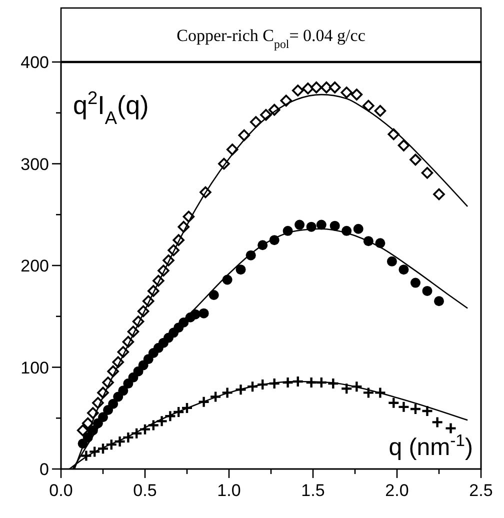  What do you see at coordinates (111, 108) in the screenshot?
I see `y-axis-title: q$^{2}$I$_{A}$(q)` at bounding box center [111, 108].